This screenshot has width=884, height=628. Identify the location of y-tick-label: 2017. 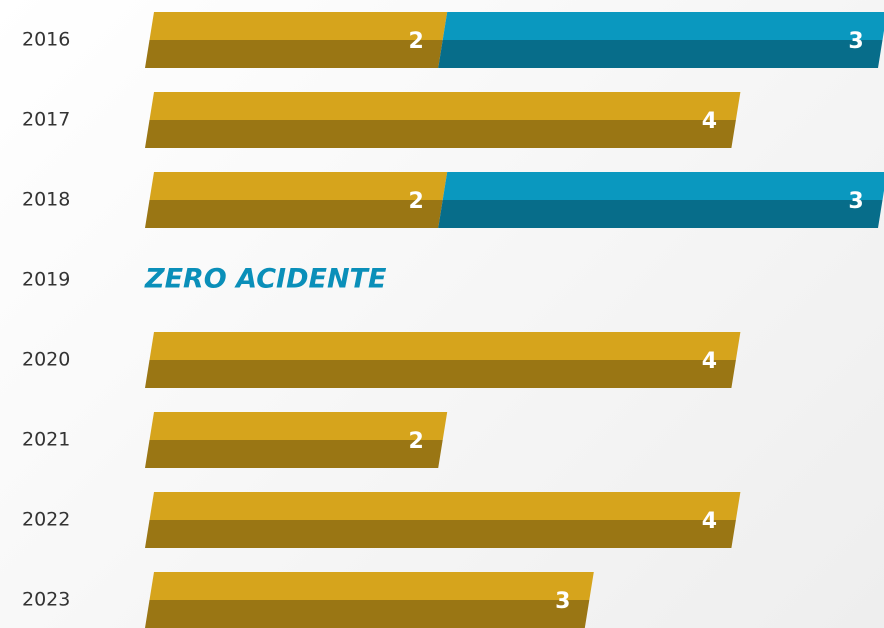
(46, 120).